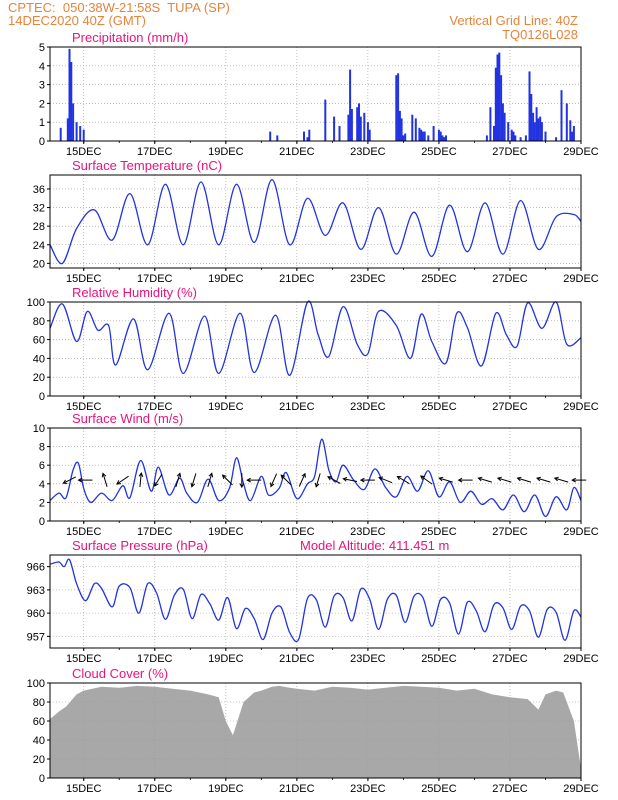 The width and height of the screenshot is (618, 800). I want to click on temp-xtick-label: 15DEC, so click(84, 279).